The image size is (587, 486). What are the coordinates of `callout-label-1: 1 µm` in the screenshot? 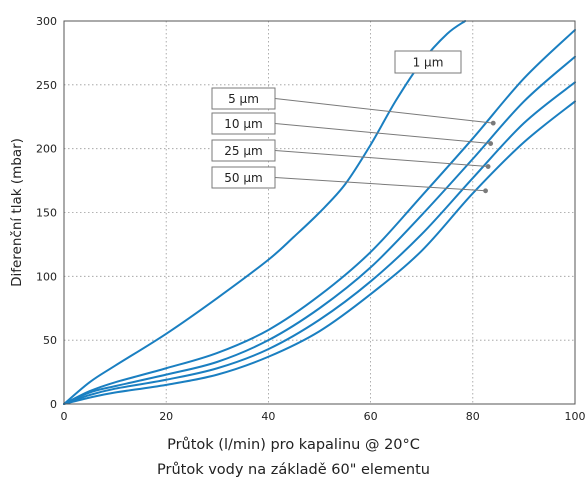 It's located at (428, 63).